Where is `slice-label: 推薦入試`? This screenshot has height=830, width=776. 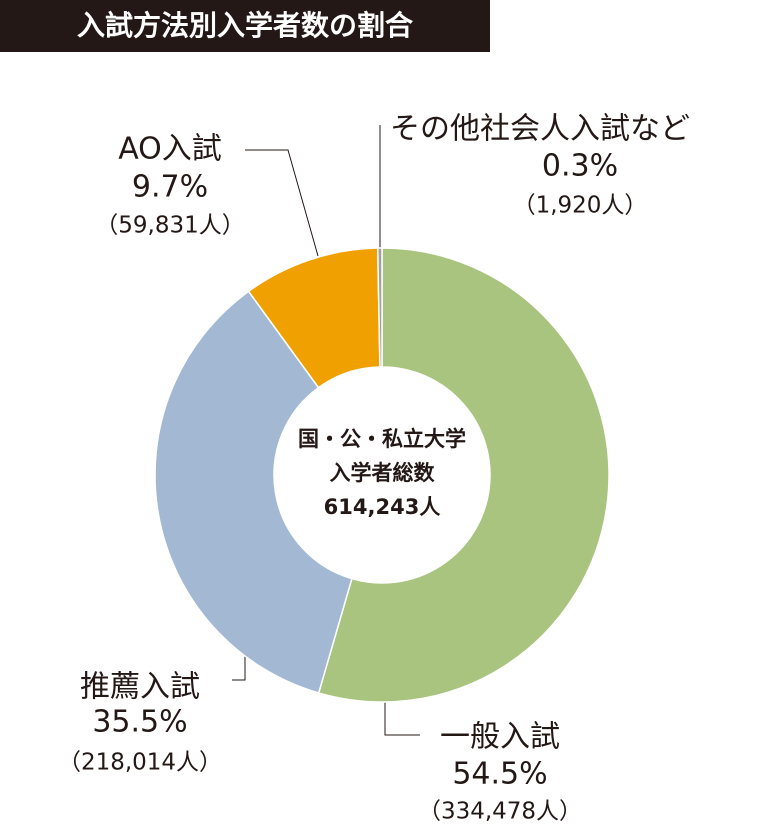 slice-label: 推薦入試 is located at coordinates (140, 687).